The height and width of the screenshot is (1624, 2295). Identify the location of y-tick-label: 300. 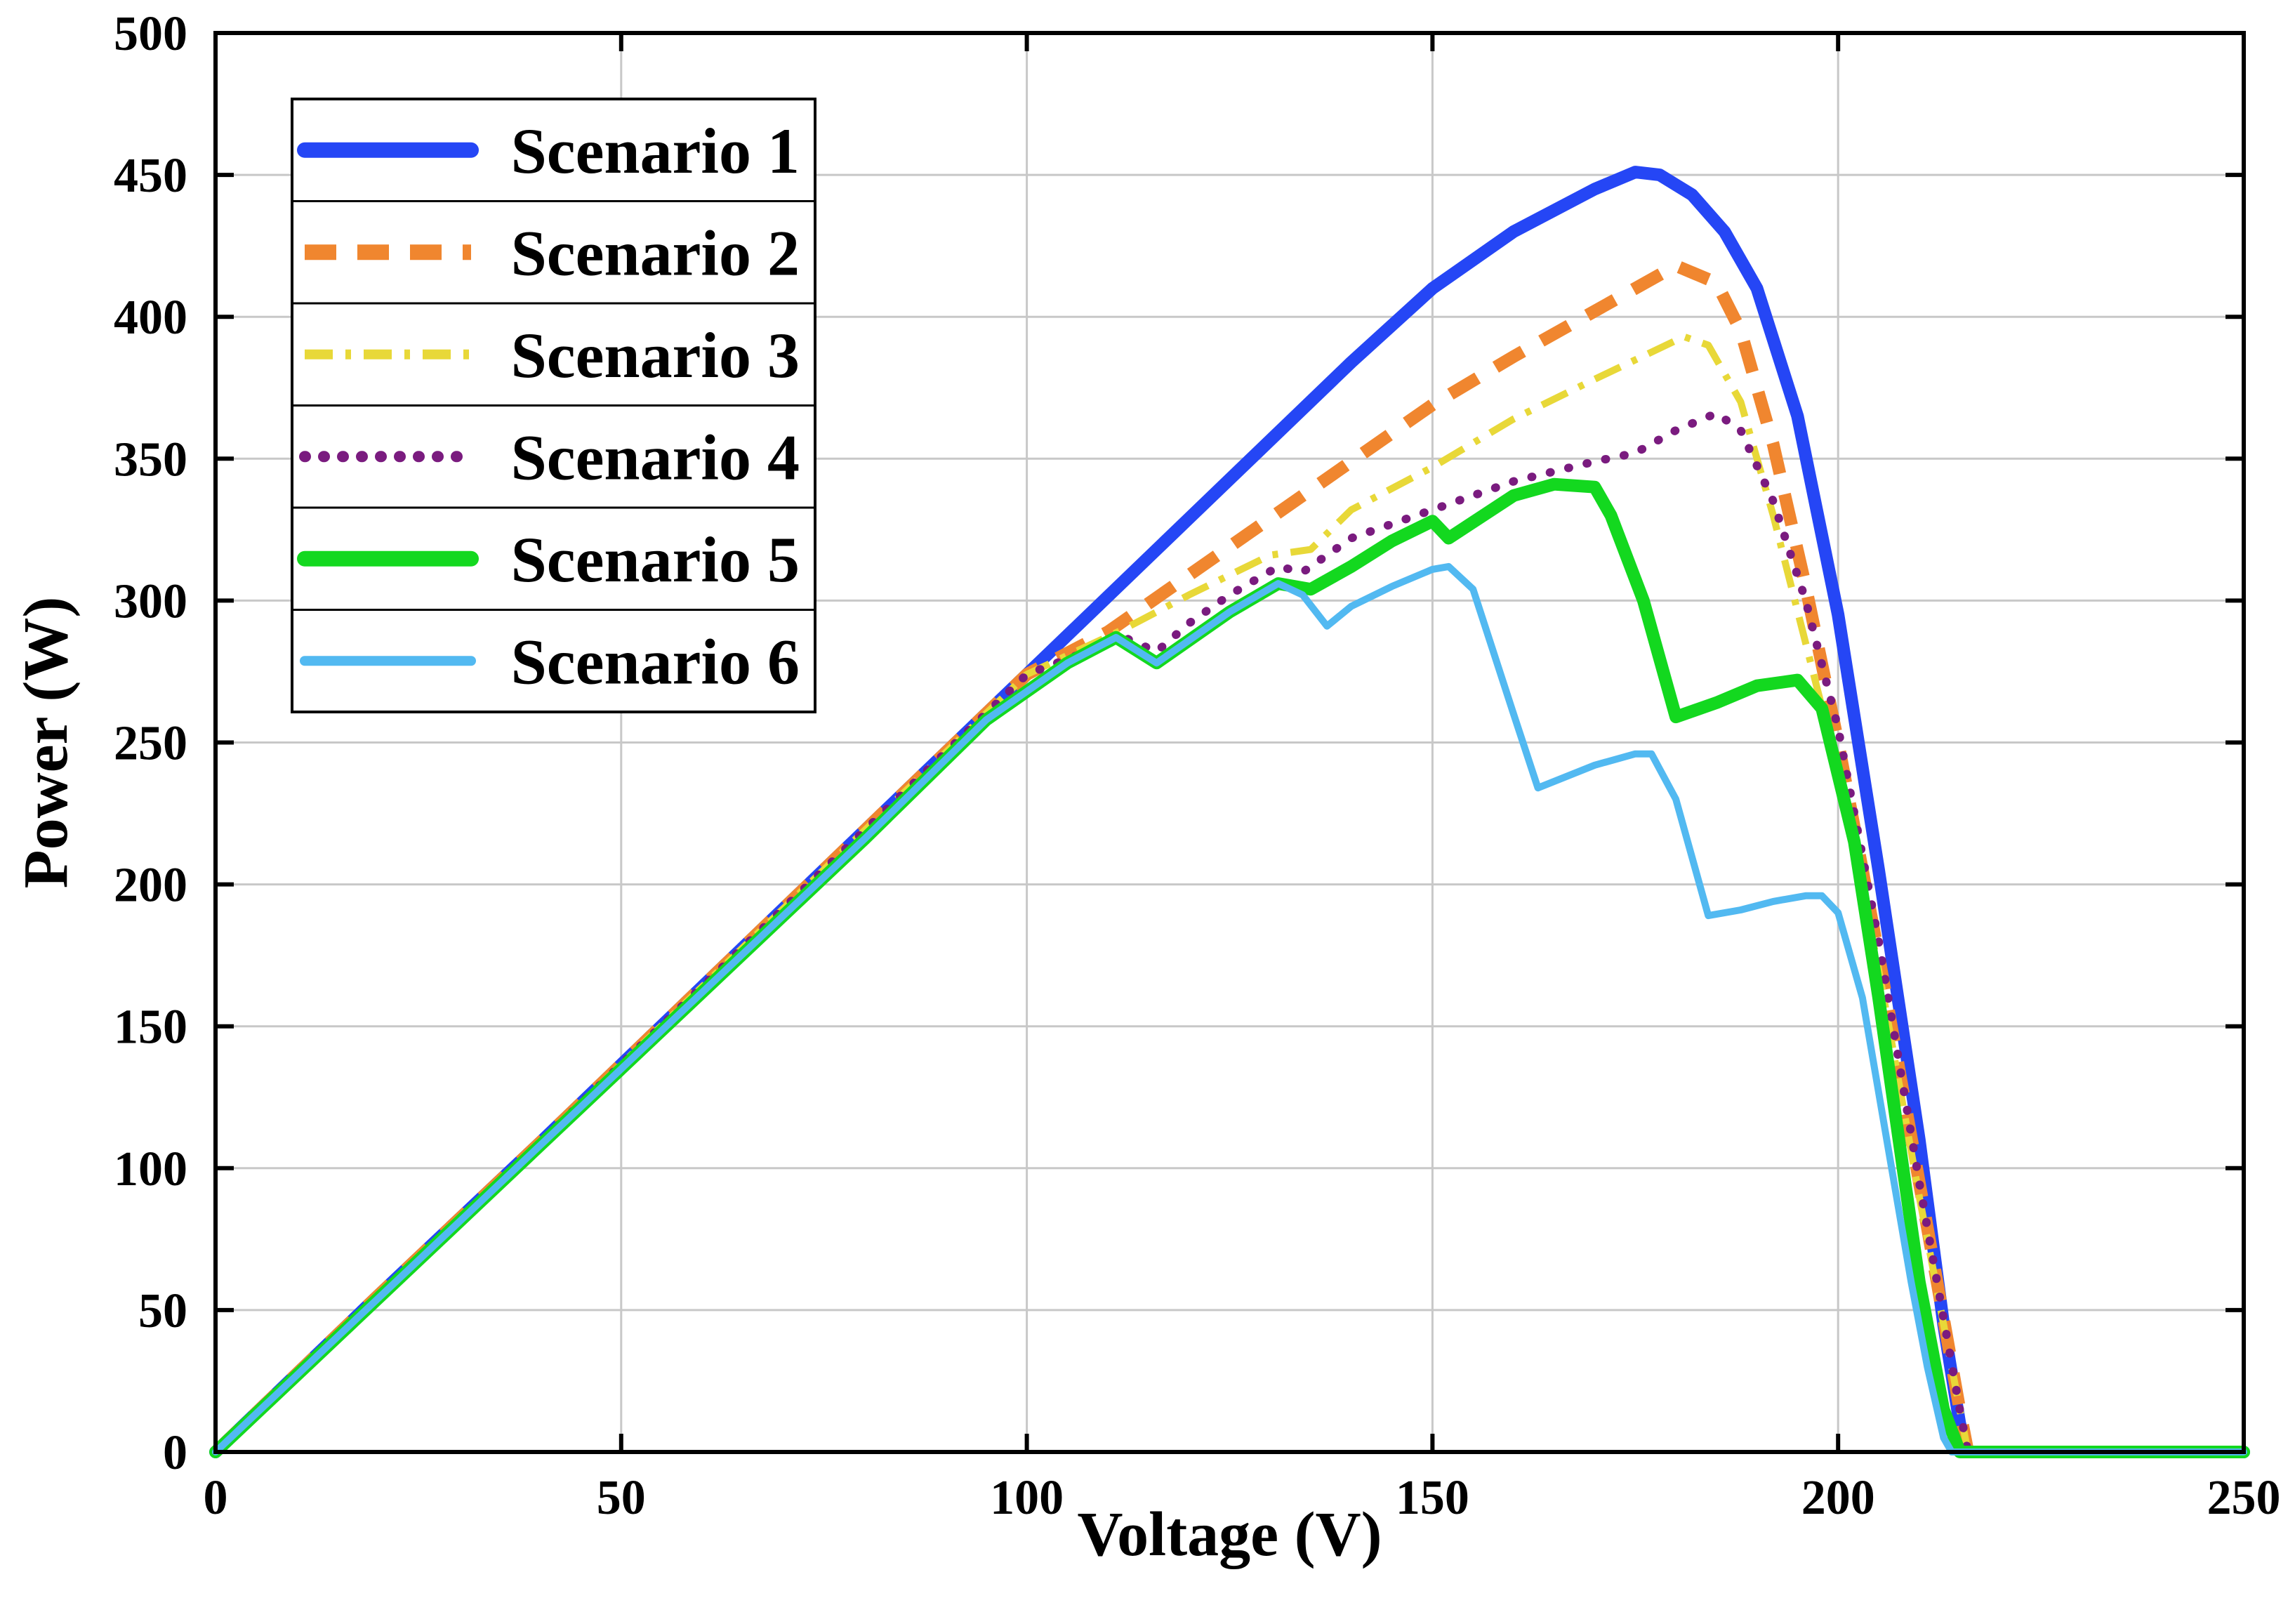
(150, 601).